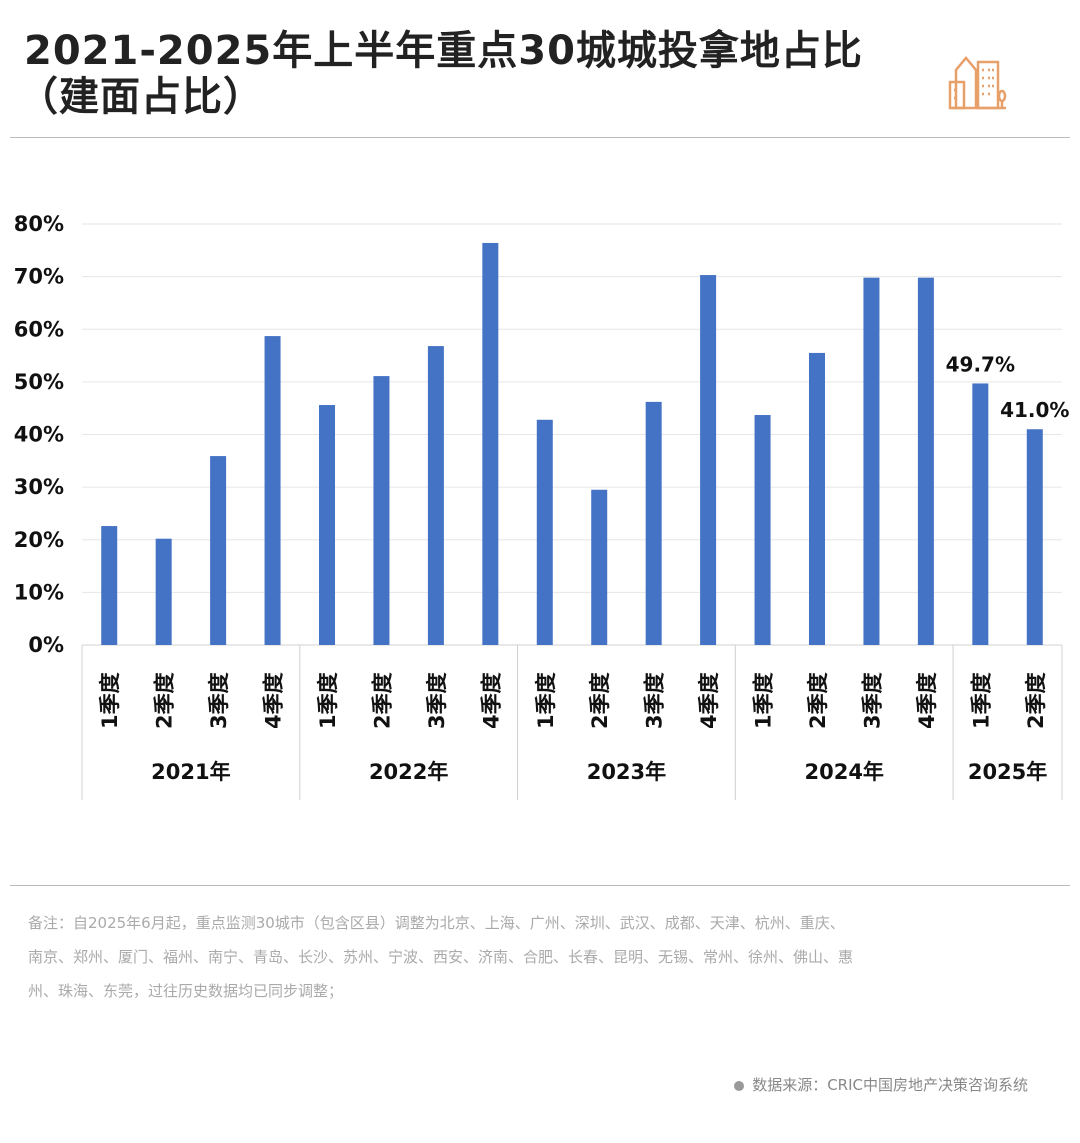 This screenshot has width=1080, height=1143. I want to click on bullet-icon, so click(739, 1085).